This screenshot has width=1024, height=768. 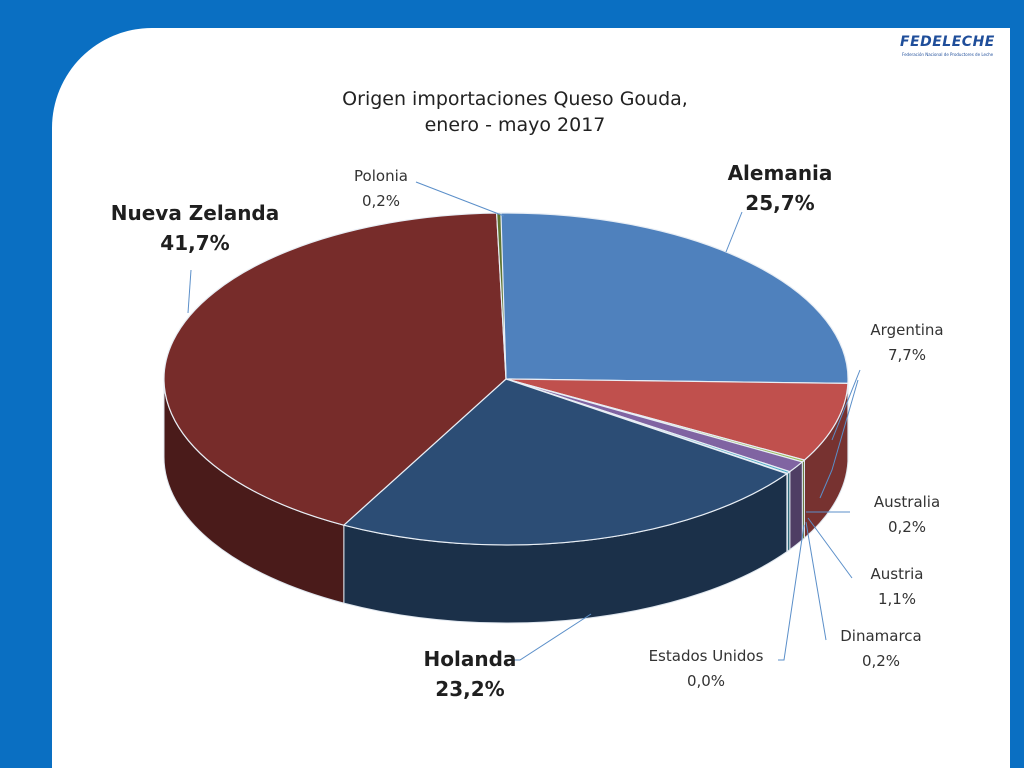 I want to click on pie-side-austria, so click(x=796, y=505).